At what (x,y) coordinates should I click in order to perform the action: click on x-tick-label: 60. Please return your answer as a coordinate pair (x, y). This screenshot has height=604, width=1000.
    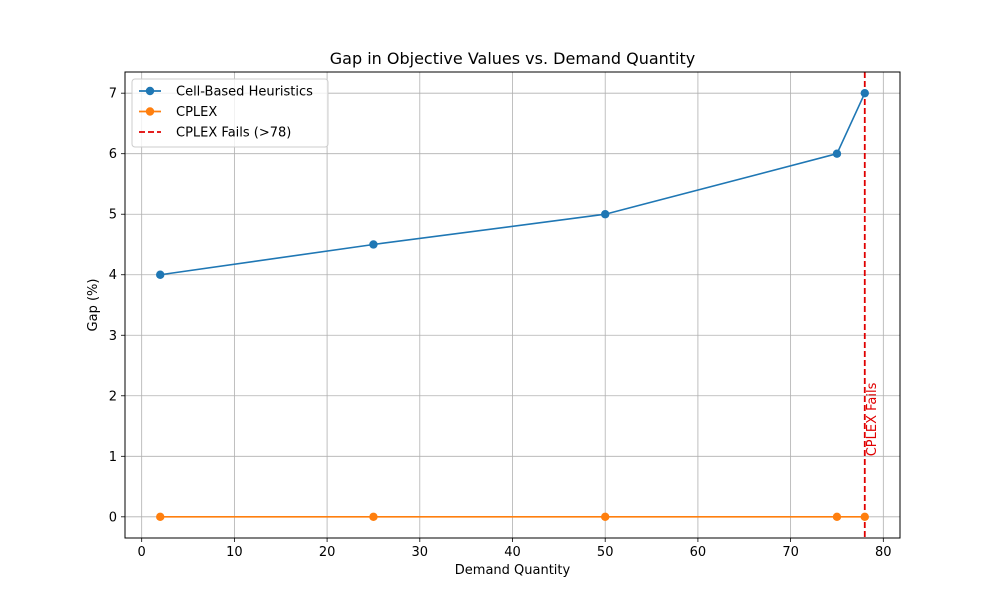
    Looking at the image, I should click on (698, 552).